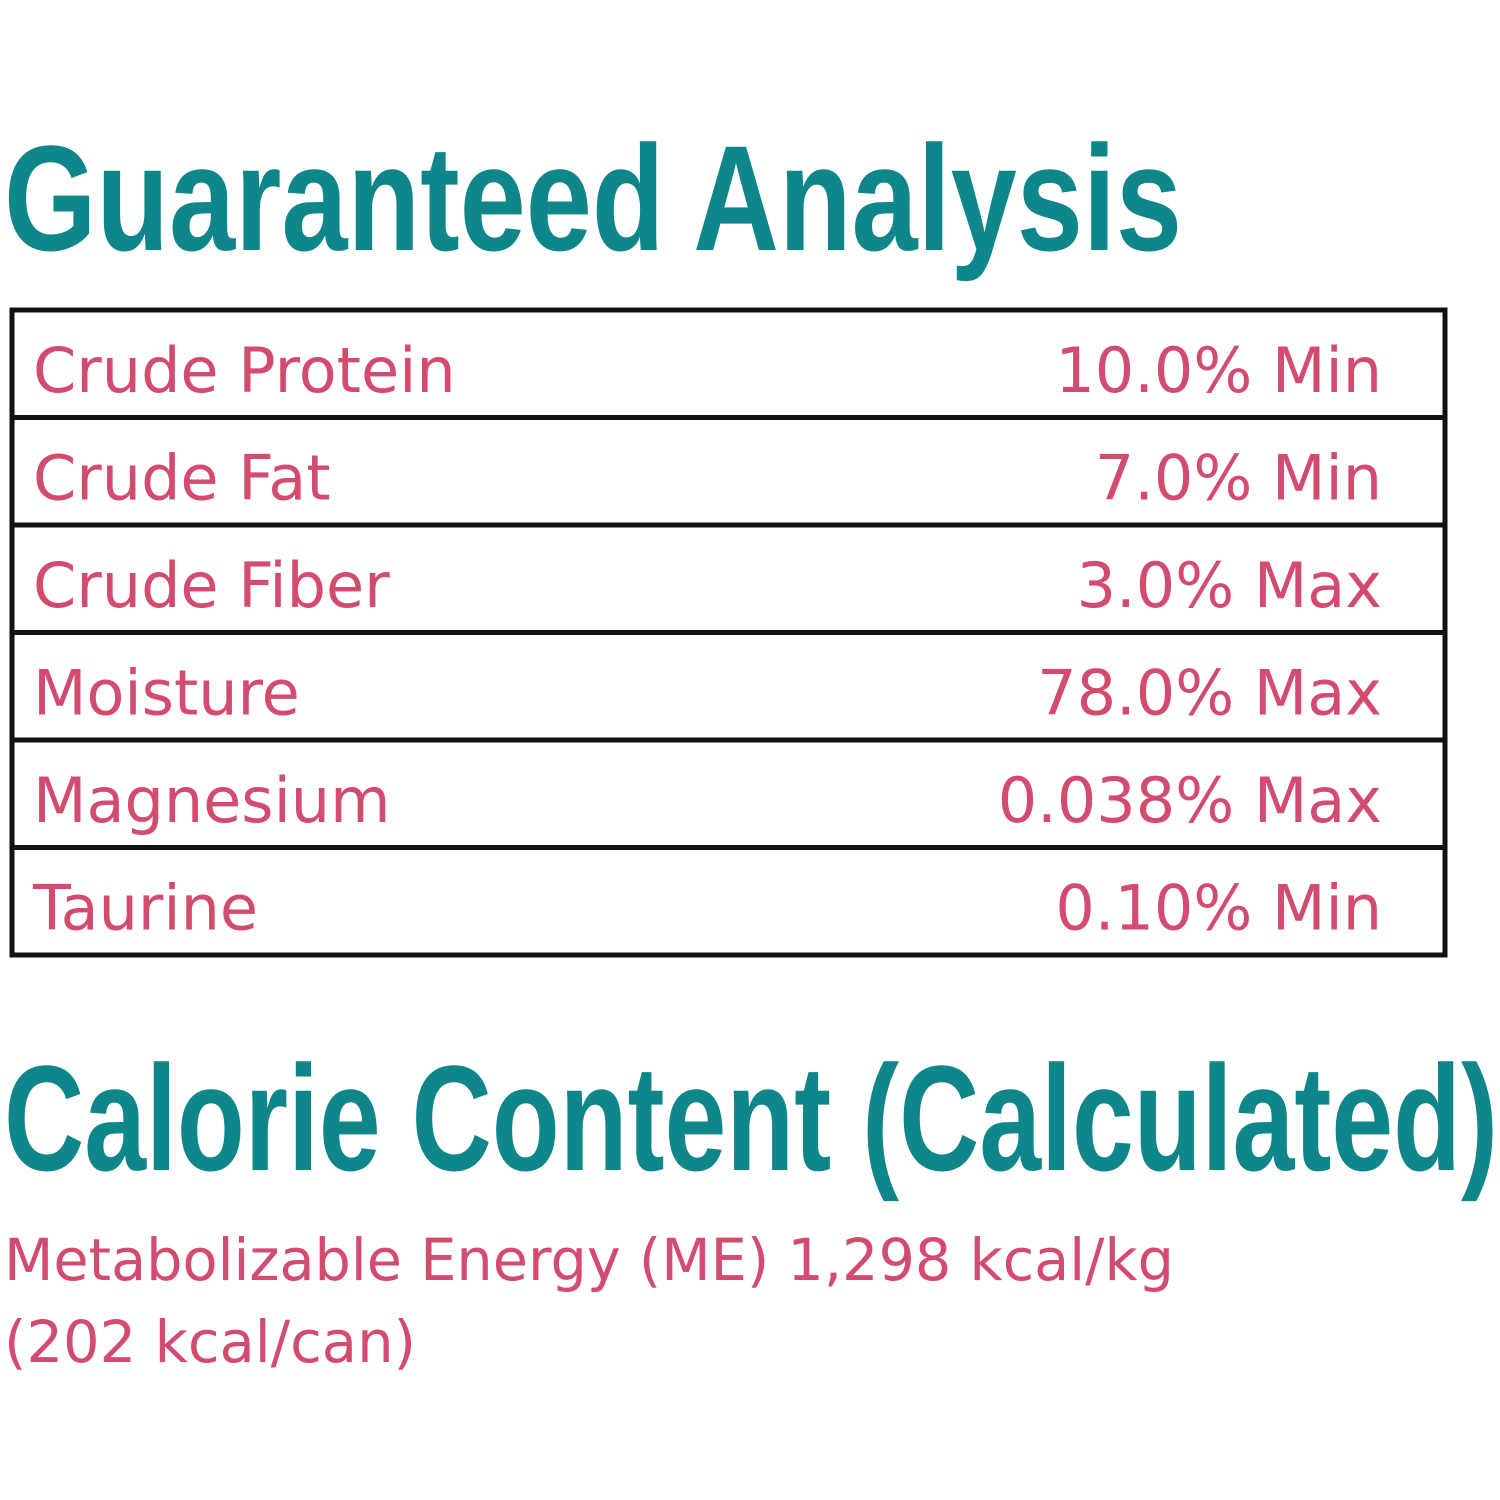 This screenshot has width=1500, height=1500. What do you see at coordinates (1218, 908) in the screenshot?
I see `nutrient-value: 0.10% Min` at bounding box center [1218, 908].